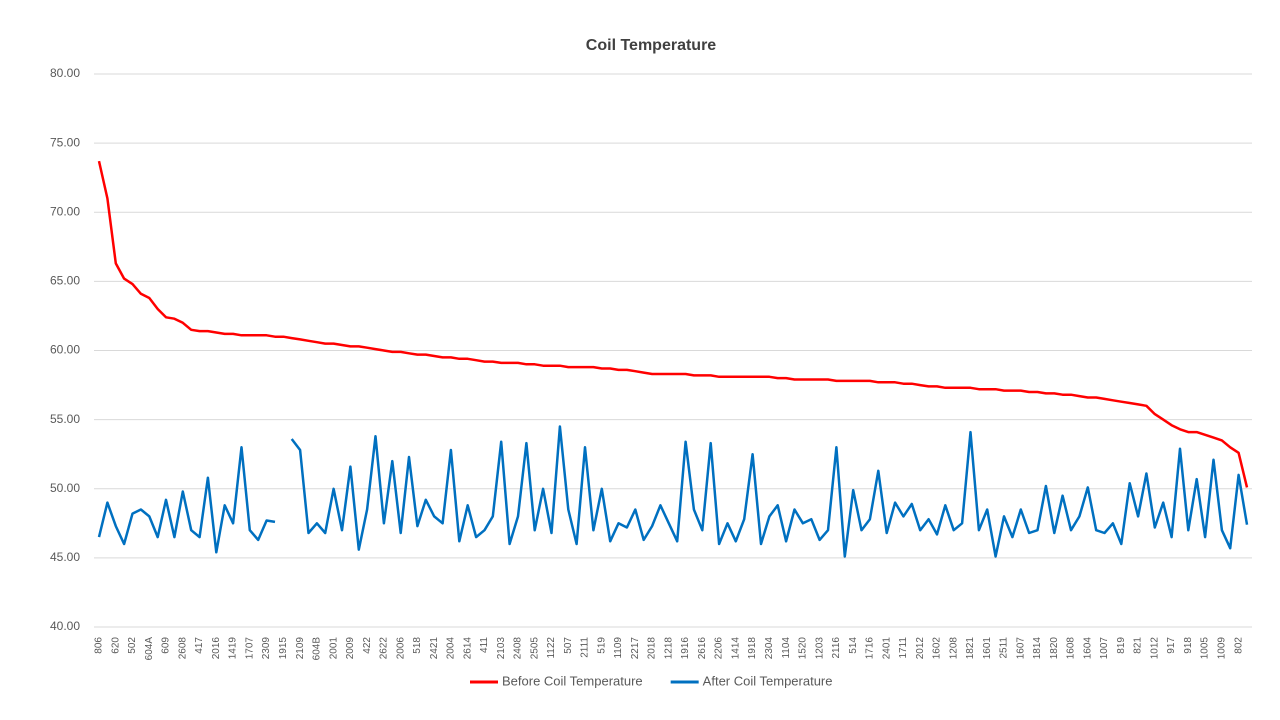 The image size is (1280, 720). Describe the element at coordinates (1054, 648) in the screenshot. I see `x-tick-label: 1820` at that location.